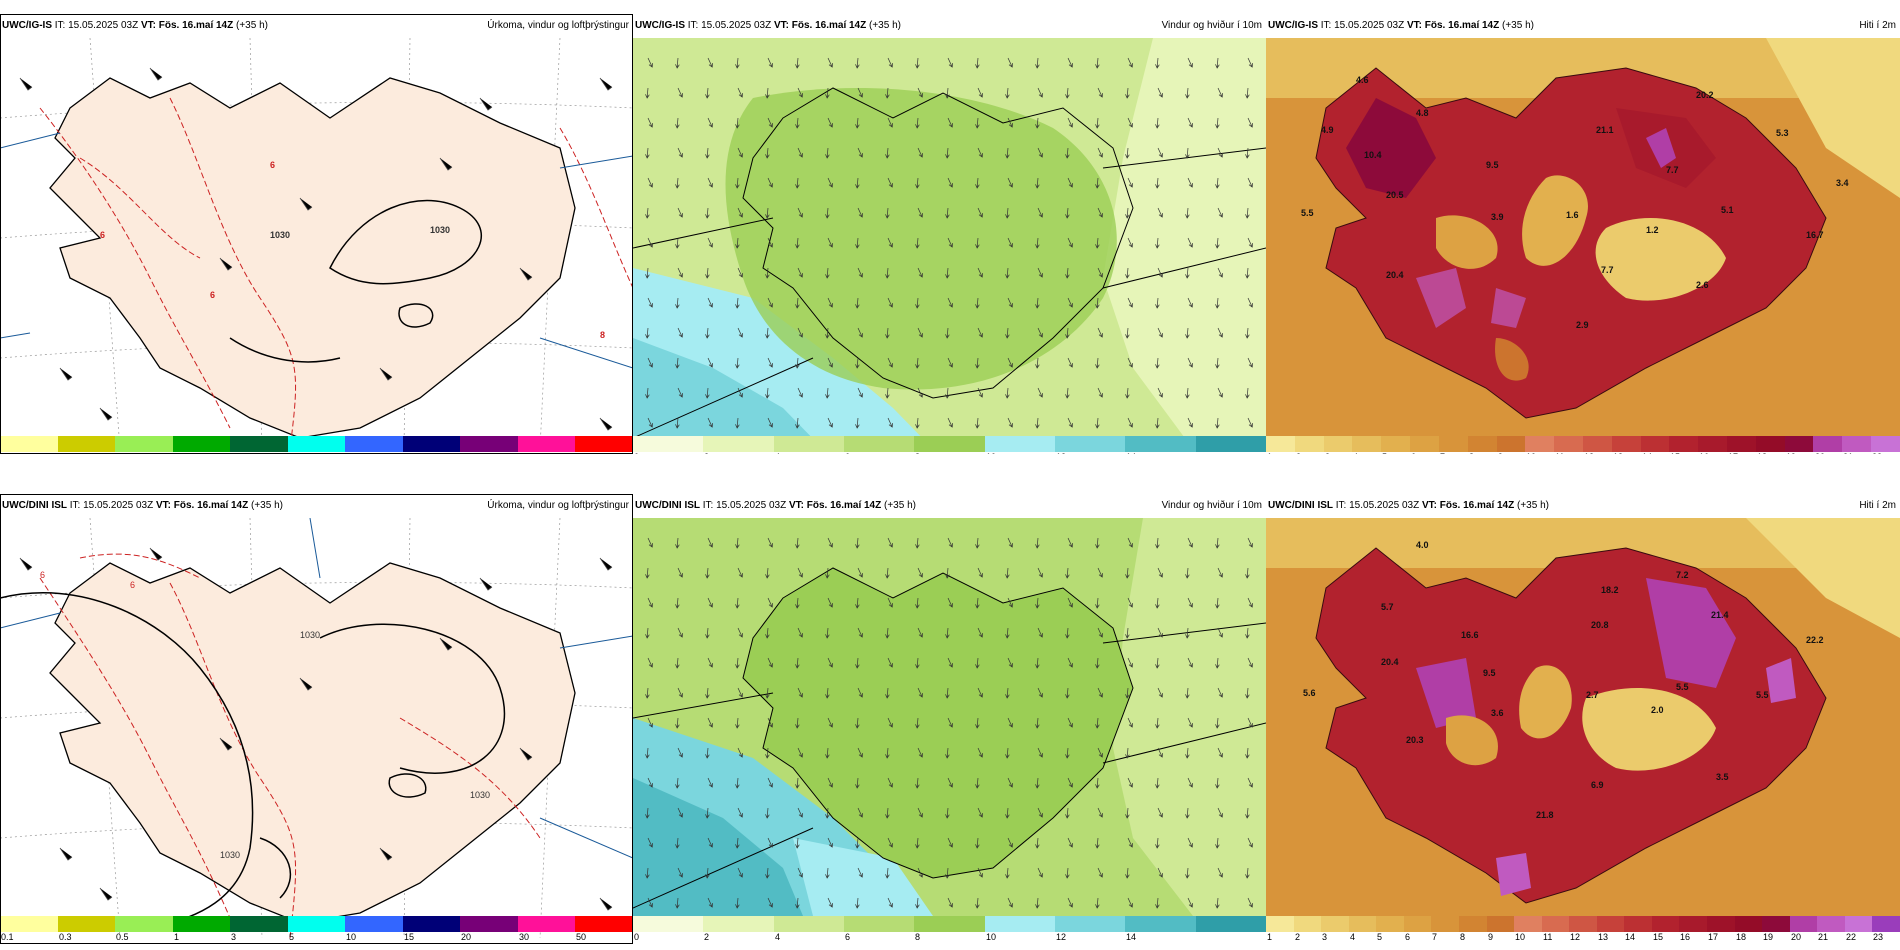 The width and height of the screenshot is (1900, 950). Describe the element at coordinates (1851, 937) in the screenshot. I see `colorbar-tick-label: 22` at that location.